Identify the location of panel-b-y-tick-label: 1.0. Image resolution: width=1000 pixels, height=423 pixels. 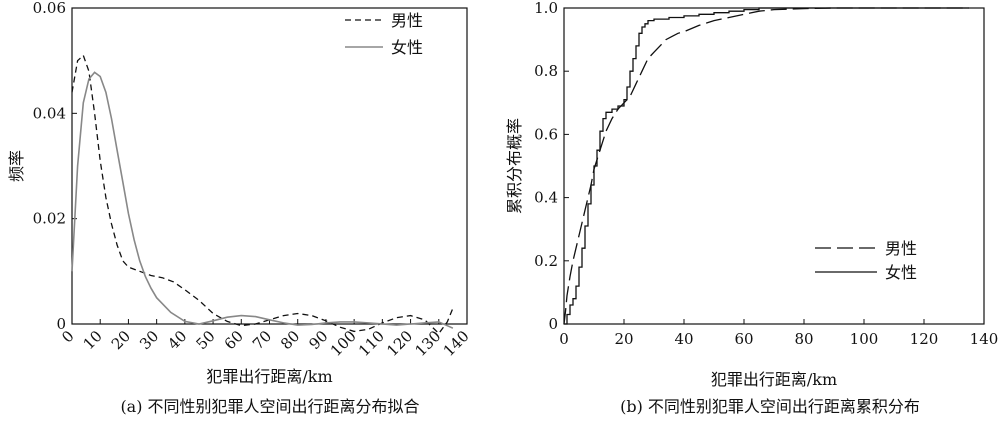
(546, 8).